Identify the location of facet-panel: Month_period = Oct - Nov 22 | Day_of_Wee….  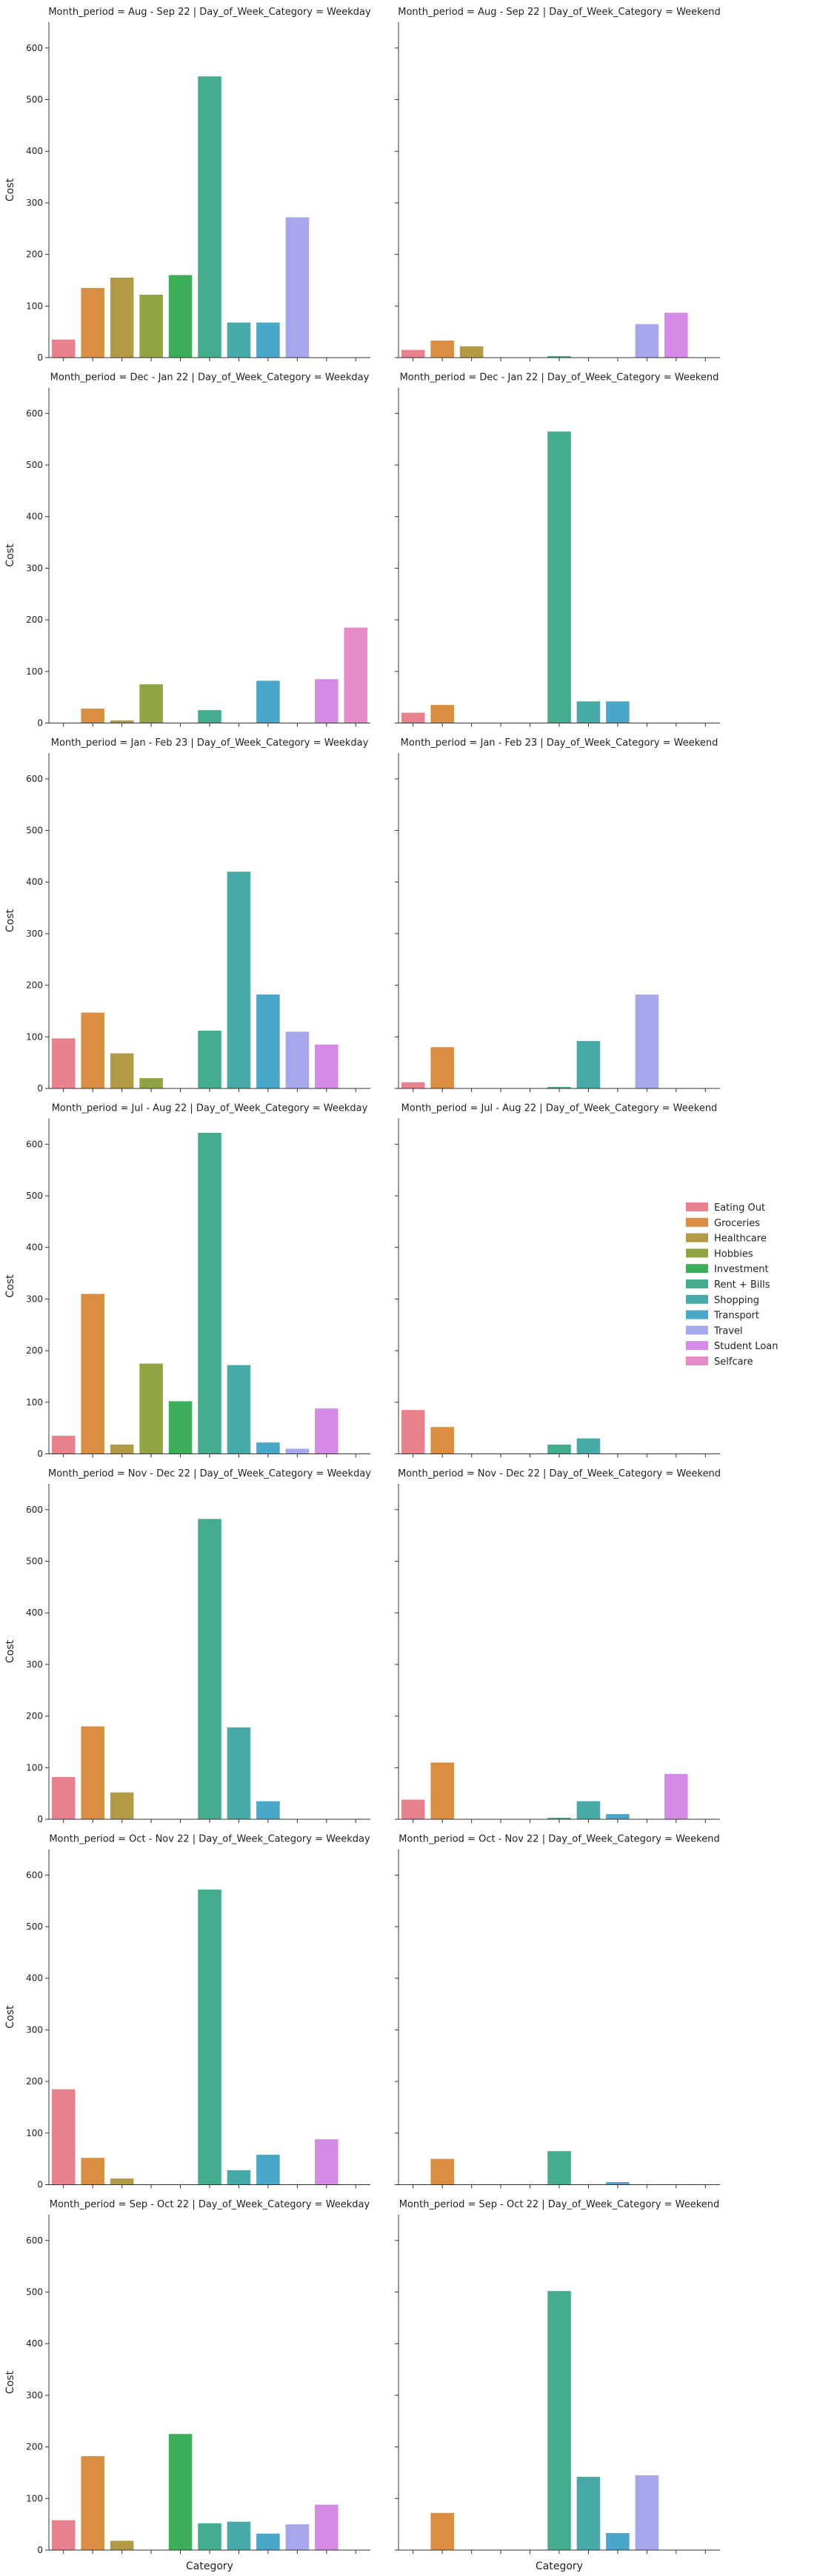
(187, 2012).